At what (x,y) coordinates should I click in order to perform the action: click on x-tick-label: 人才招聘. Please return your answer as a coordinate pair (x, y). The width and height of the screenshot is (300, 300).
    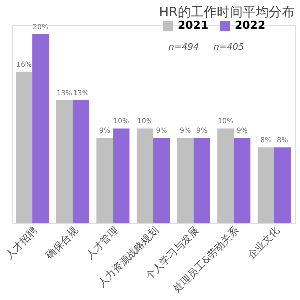
    Looking at the image, I should click on (22, 243).